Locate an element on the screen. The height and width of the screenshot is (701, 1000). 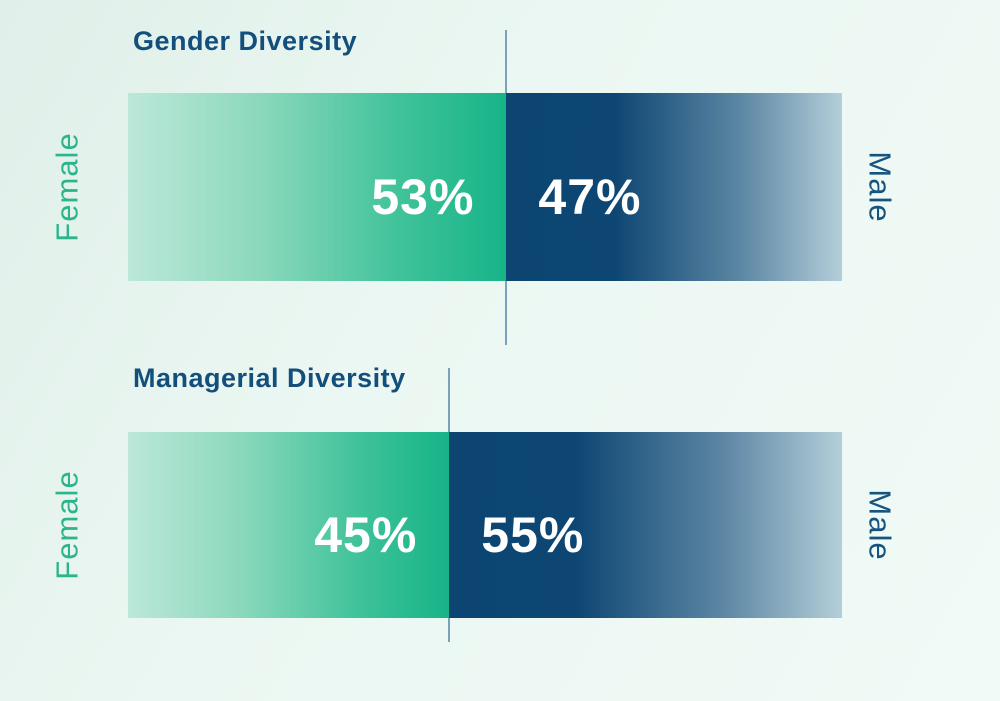
female-bar-segment: 53% is located at coordinates (317, 187).